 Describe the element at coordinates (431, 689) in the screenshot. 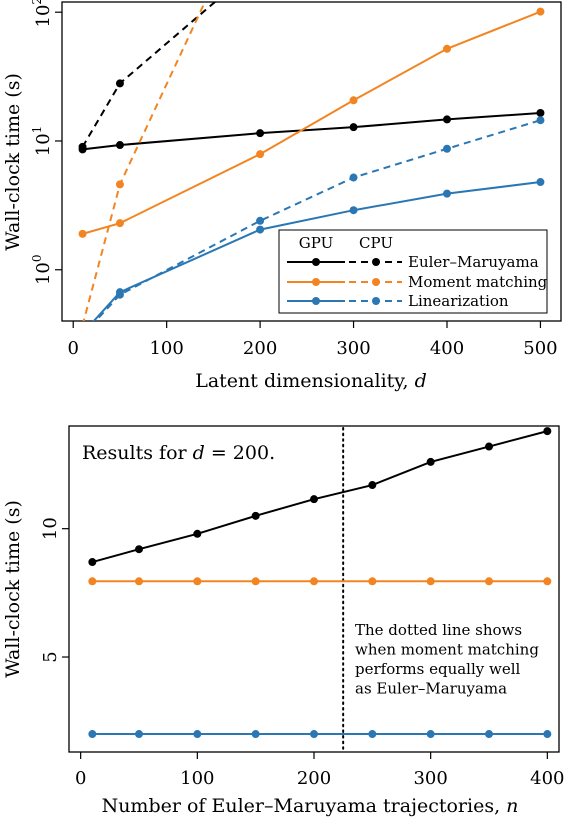

I see `annotation-line-3: as Euler–Maruyama` at that location.